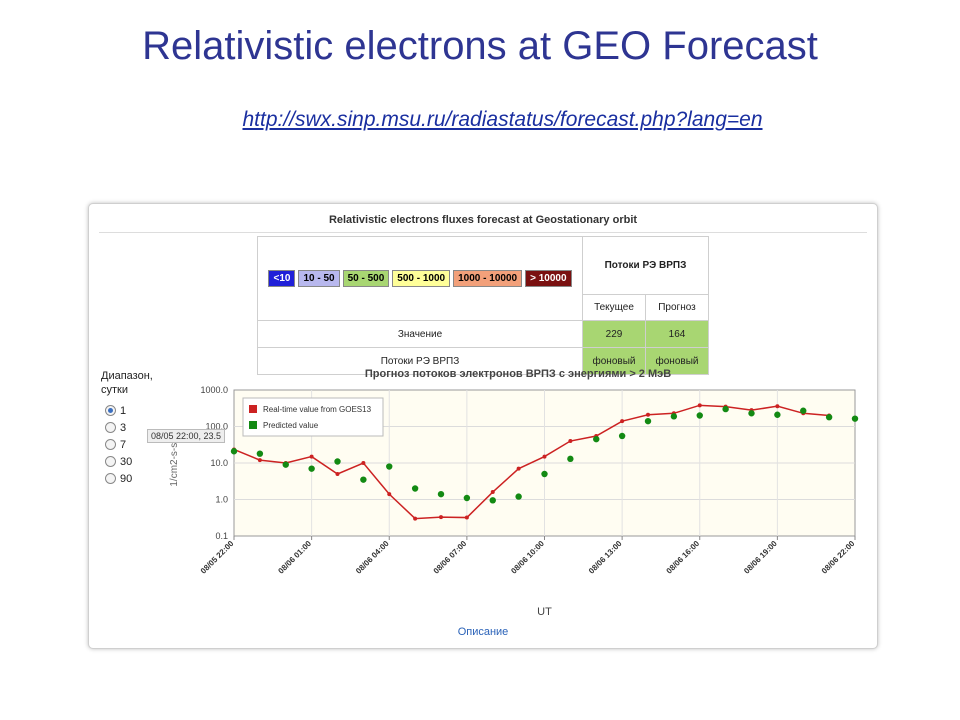 The height and width of the screenshot is (720, 960). Describe the element at coordinates (488, 278) in the screenshot. I see `legend-chip: 1000 - 10000` at that location.